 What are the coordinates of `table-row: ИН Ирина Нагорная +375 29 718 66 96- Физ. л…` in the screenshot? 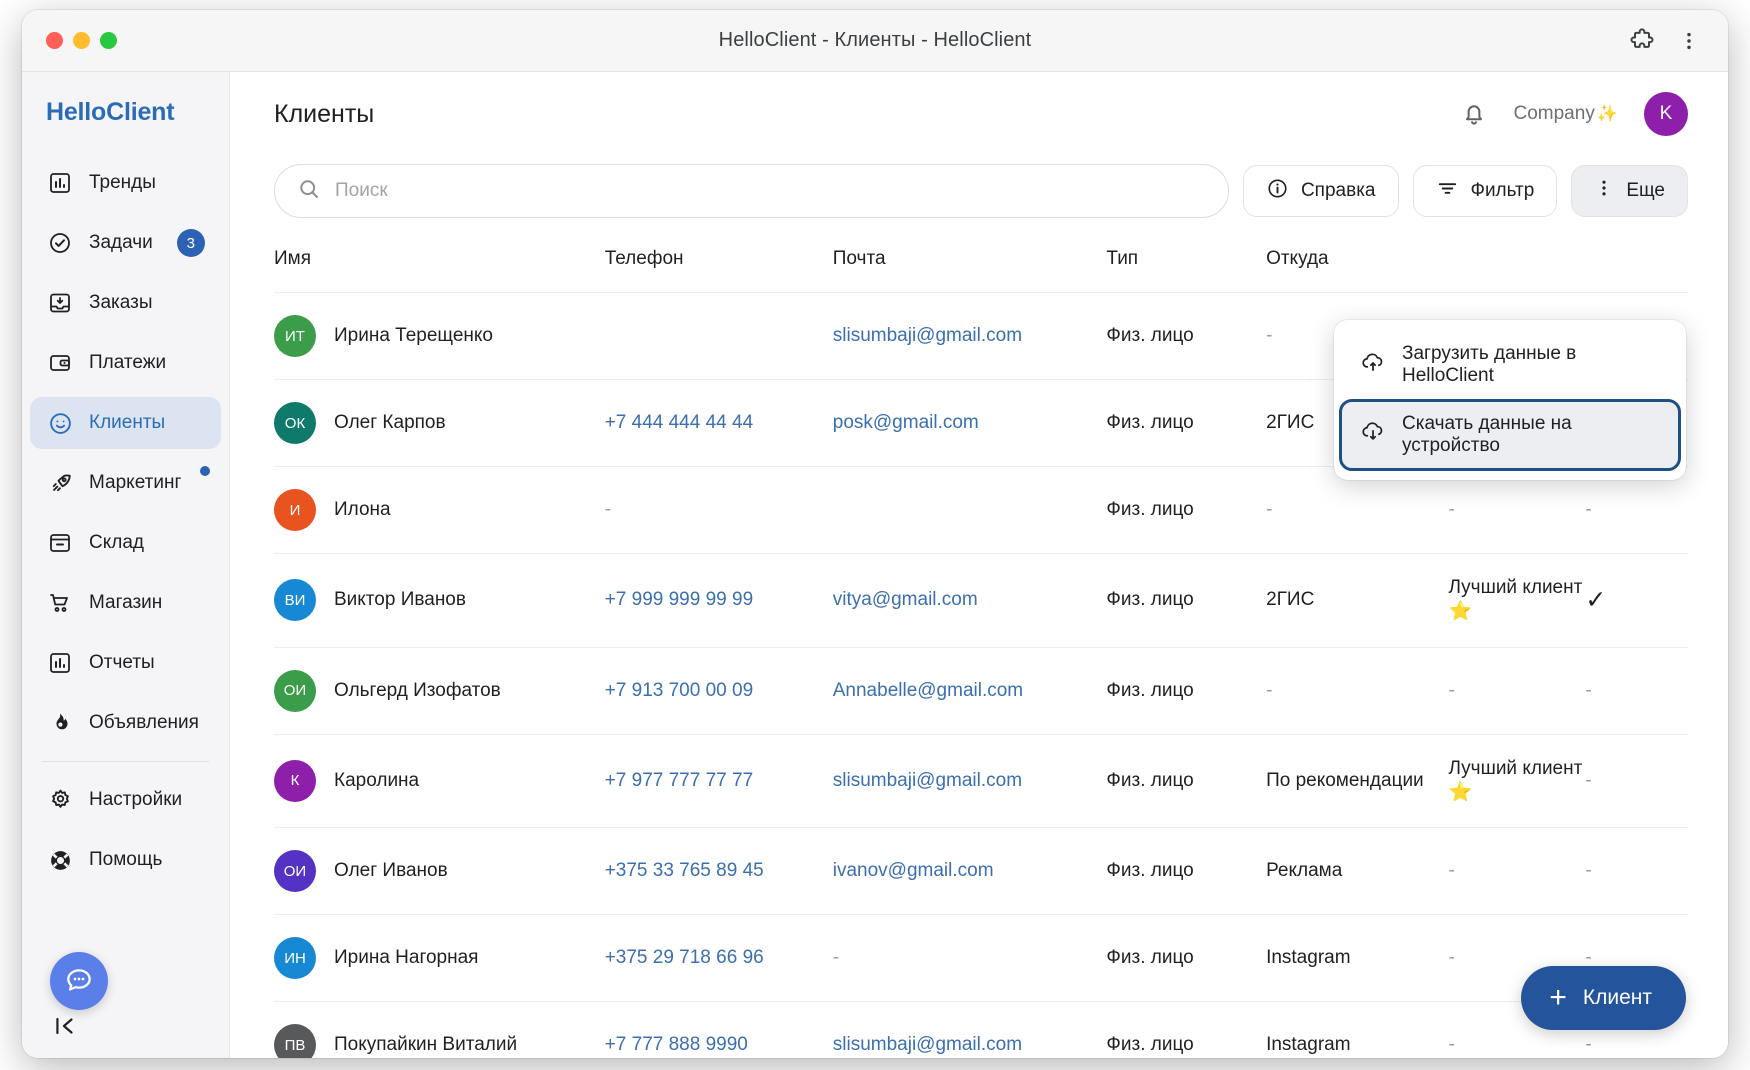 It's located at (981, 958).